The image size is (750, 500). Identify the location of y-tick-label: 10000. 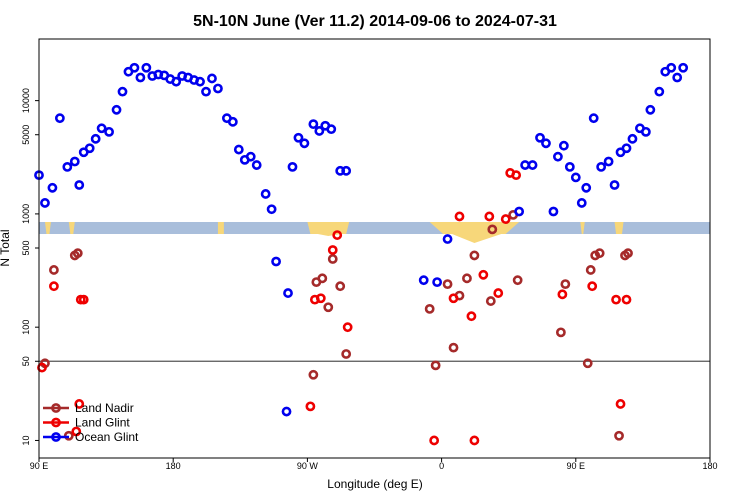
(26, 100).